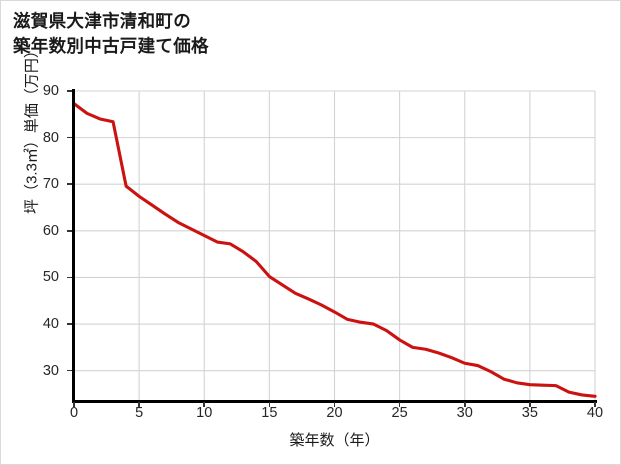 Image resolution: width=621 pixels, height=465 pixels. I want to click on x-axis-spine, so click(334, 401).